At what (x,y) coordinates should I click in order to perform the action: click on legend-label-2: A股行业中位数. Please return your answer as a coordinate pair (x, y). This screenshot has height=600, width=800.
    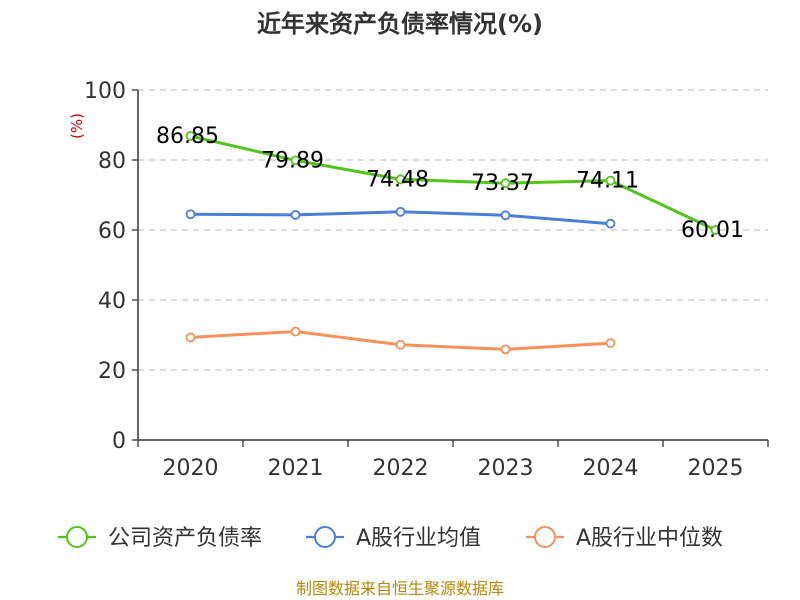
    Looking at the image, I should click on (649, 538).